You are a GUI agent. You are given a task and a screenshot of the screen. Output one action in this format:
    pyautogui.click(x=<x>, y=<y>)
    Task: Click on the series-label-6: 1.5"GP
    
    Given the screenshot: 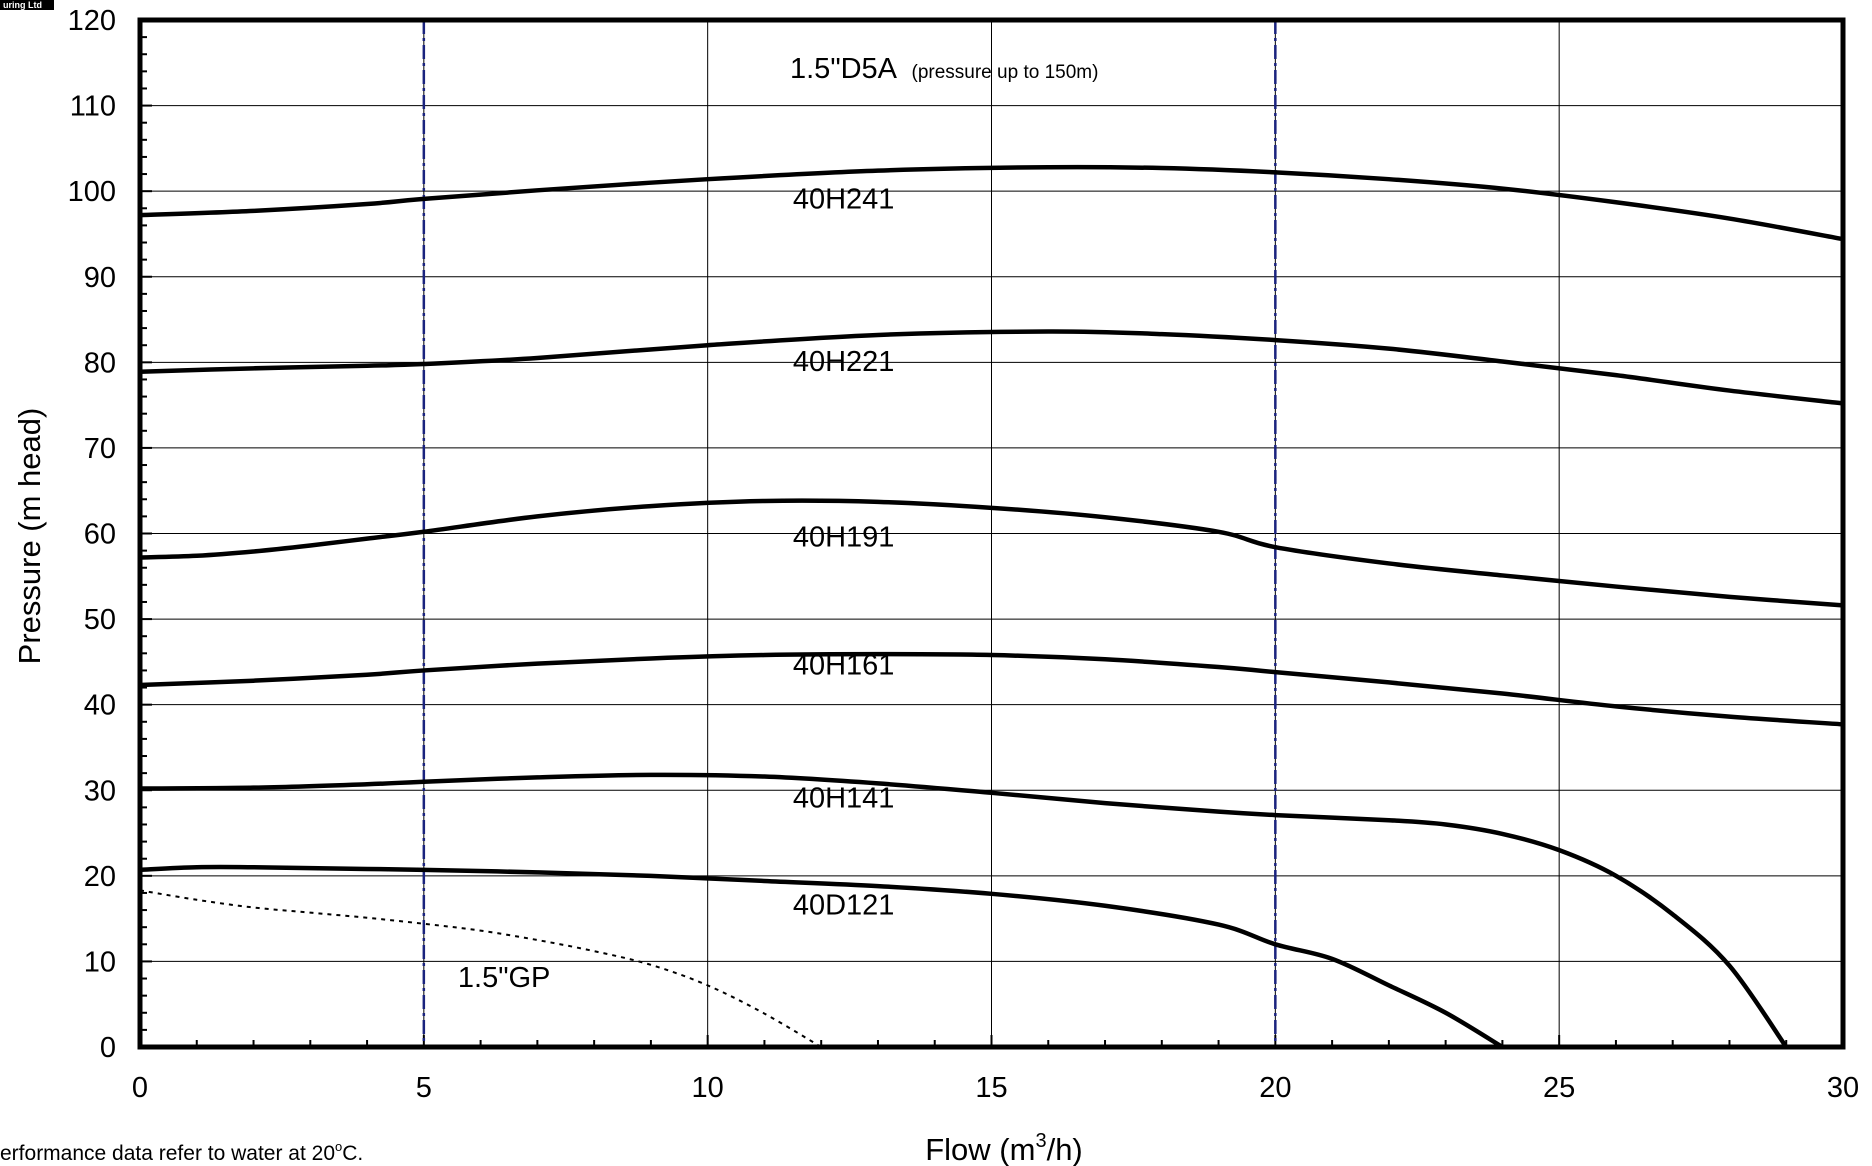 What is the action you would take?
    pyautogui.click(x=504, y=978)
    